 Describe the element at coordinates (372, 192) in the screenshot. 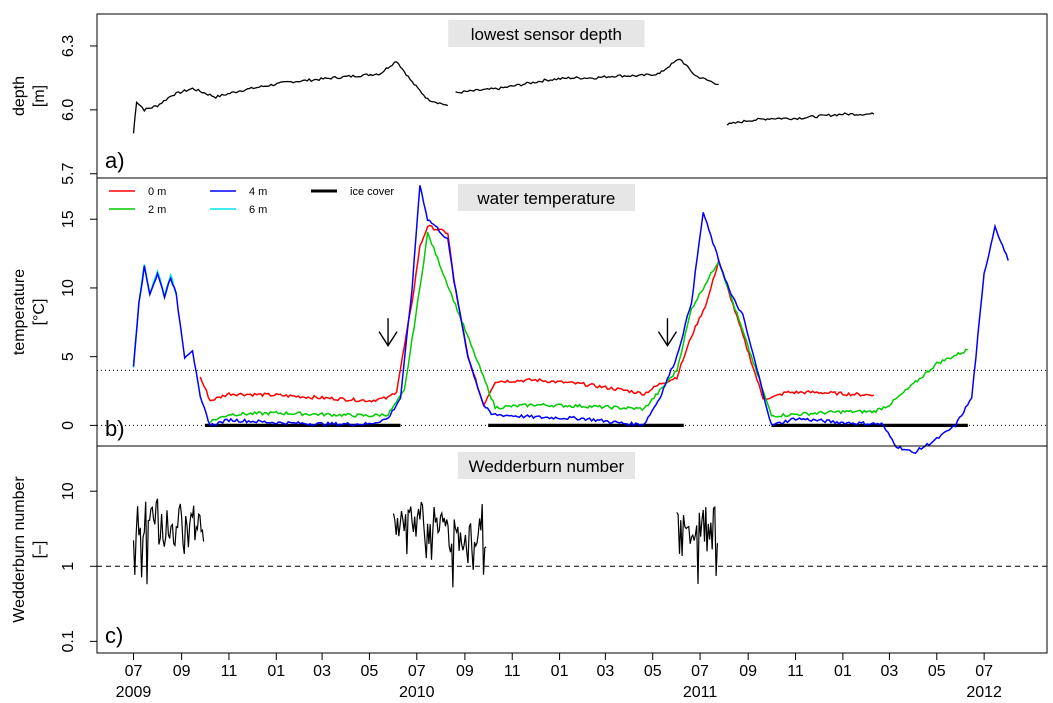

I see `legend-label: ice cover` at that location.